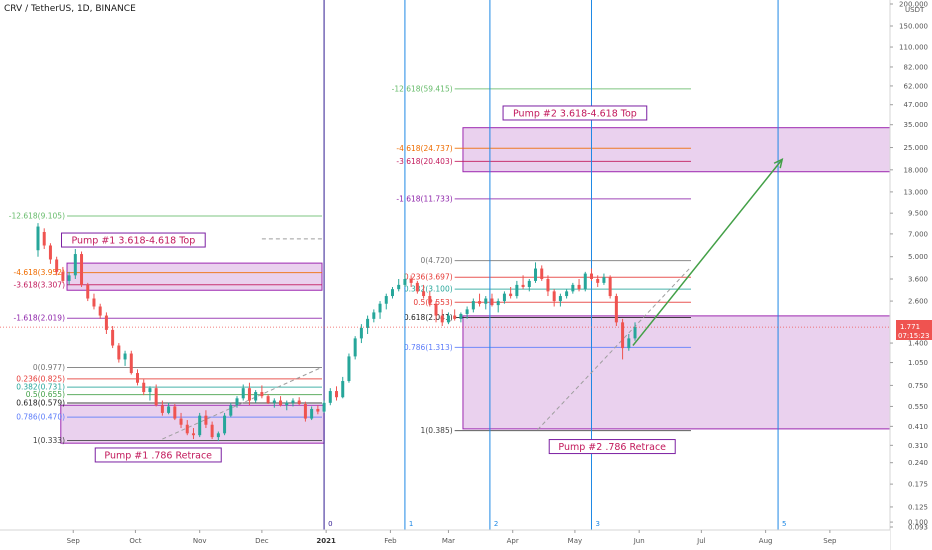  I want to click on last-price-countdown: 07:15:23, so click(913, 336).